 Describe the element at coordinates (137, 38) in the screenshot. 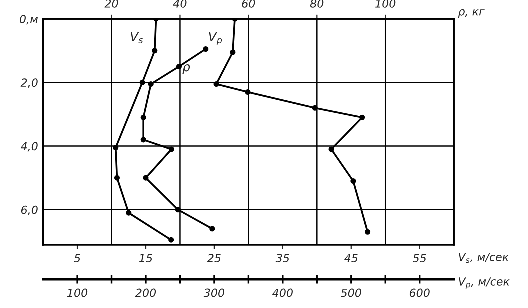

I see `series-label: V$_{s}$` at that location.